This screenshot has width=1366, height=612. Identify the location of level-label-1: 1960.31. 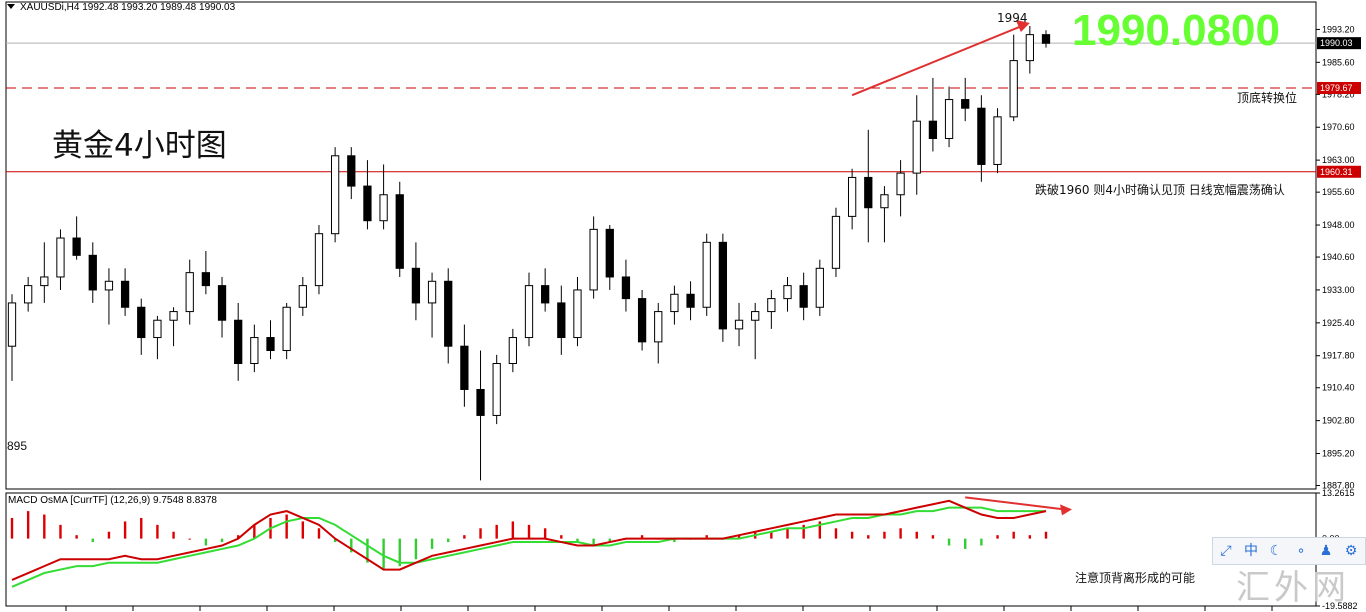
(1336, 172).